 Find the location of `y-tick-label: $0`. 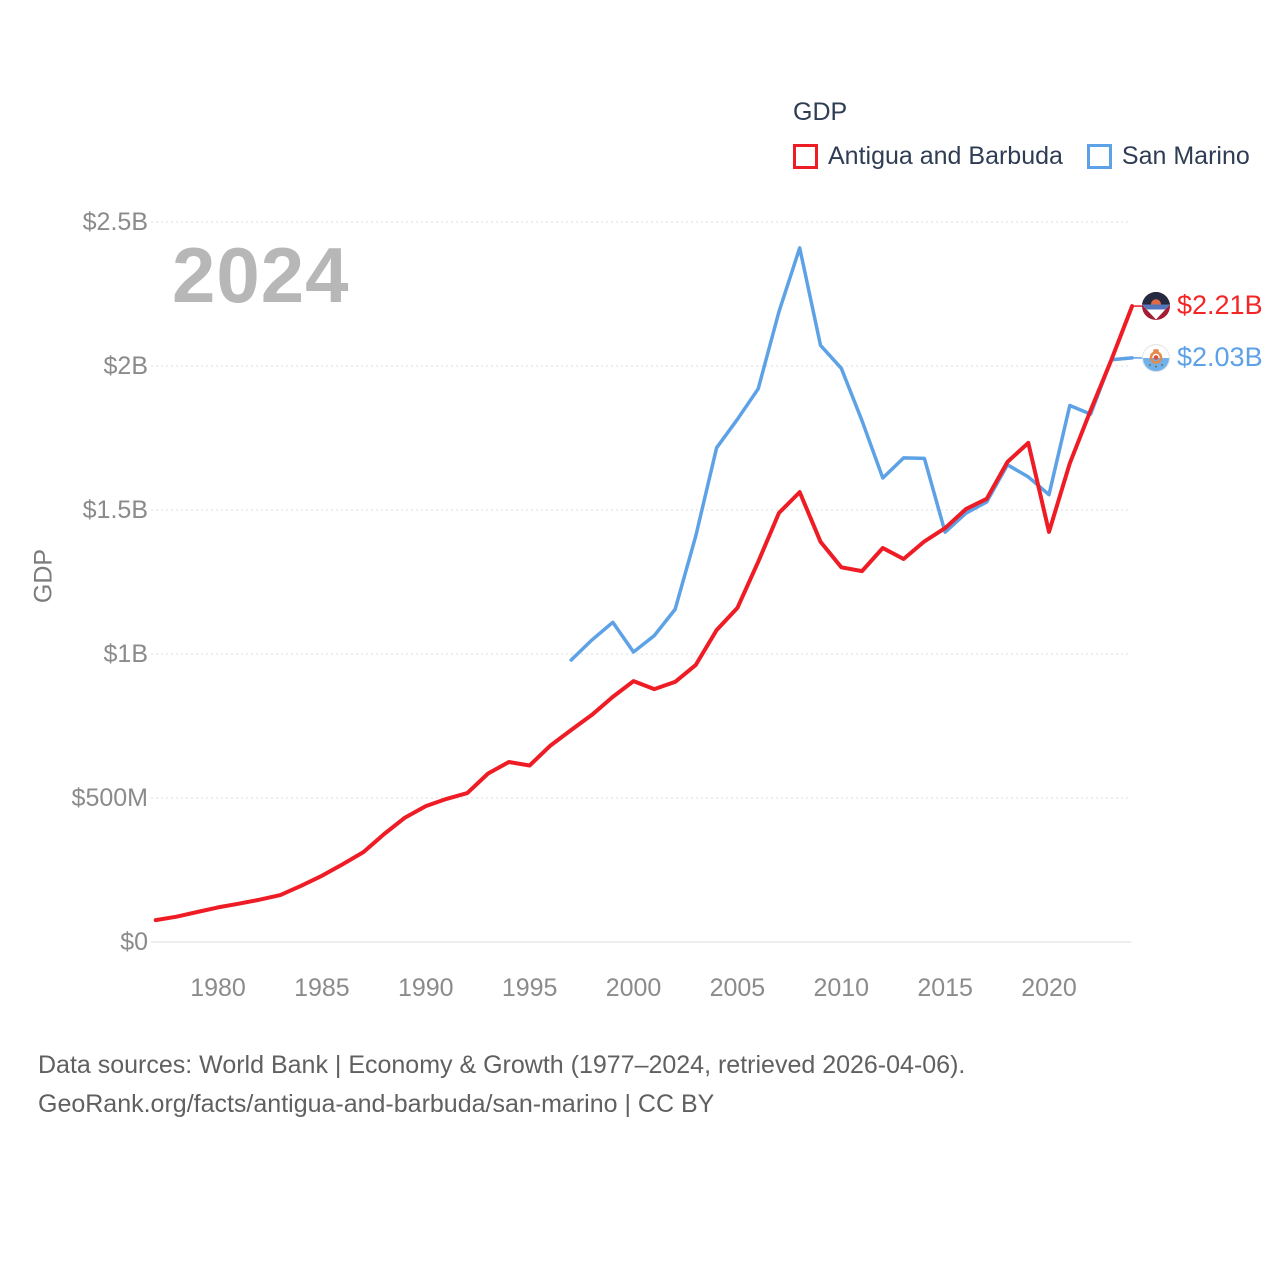

y-tick-label: $0 is located at coordinates (134, 942).